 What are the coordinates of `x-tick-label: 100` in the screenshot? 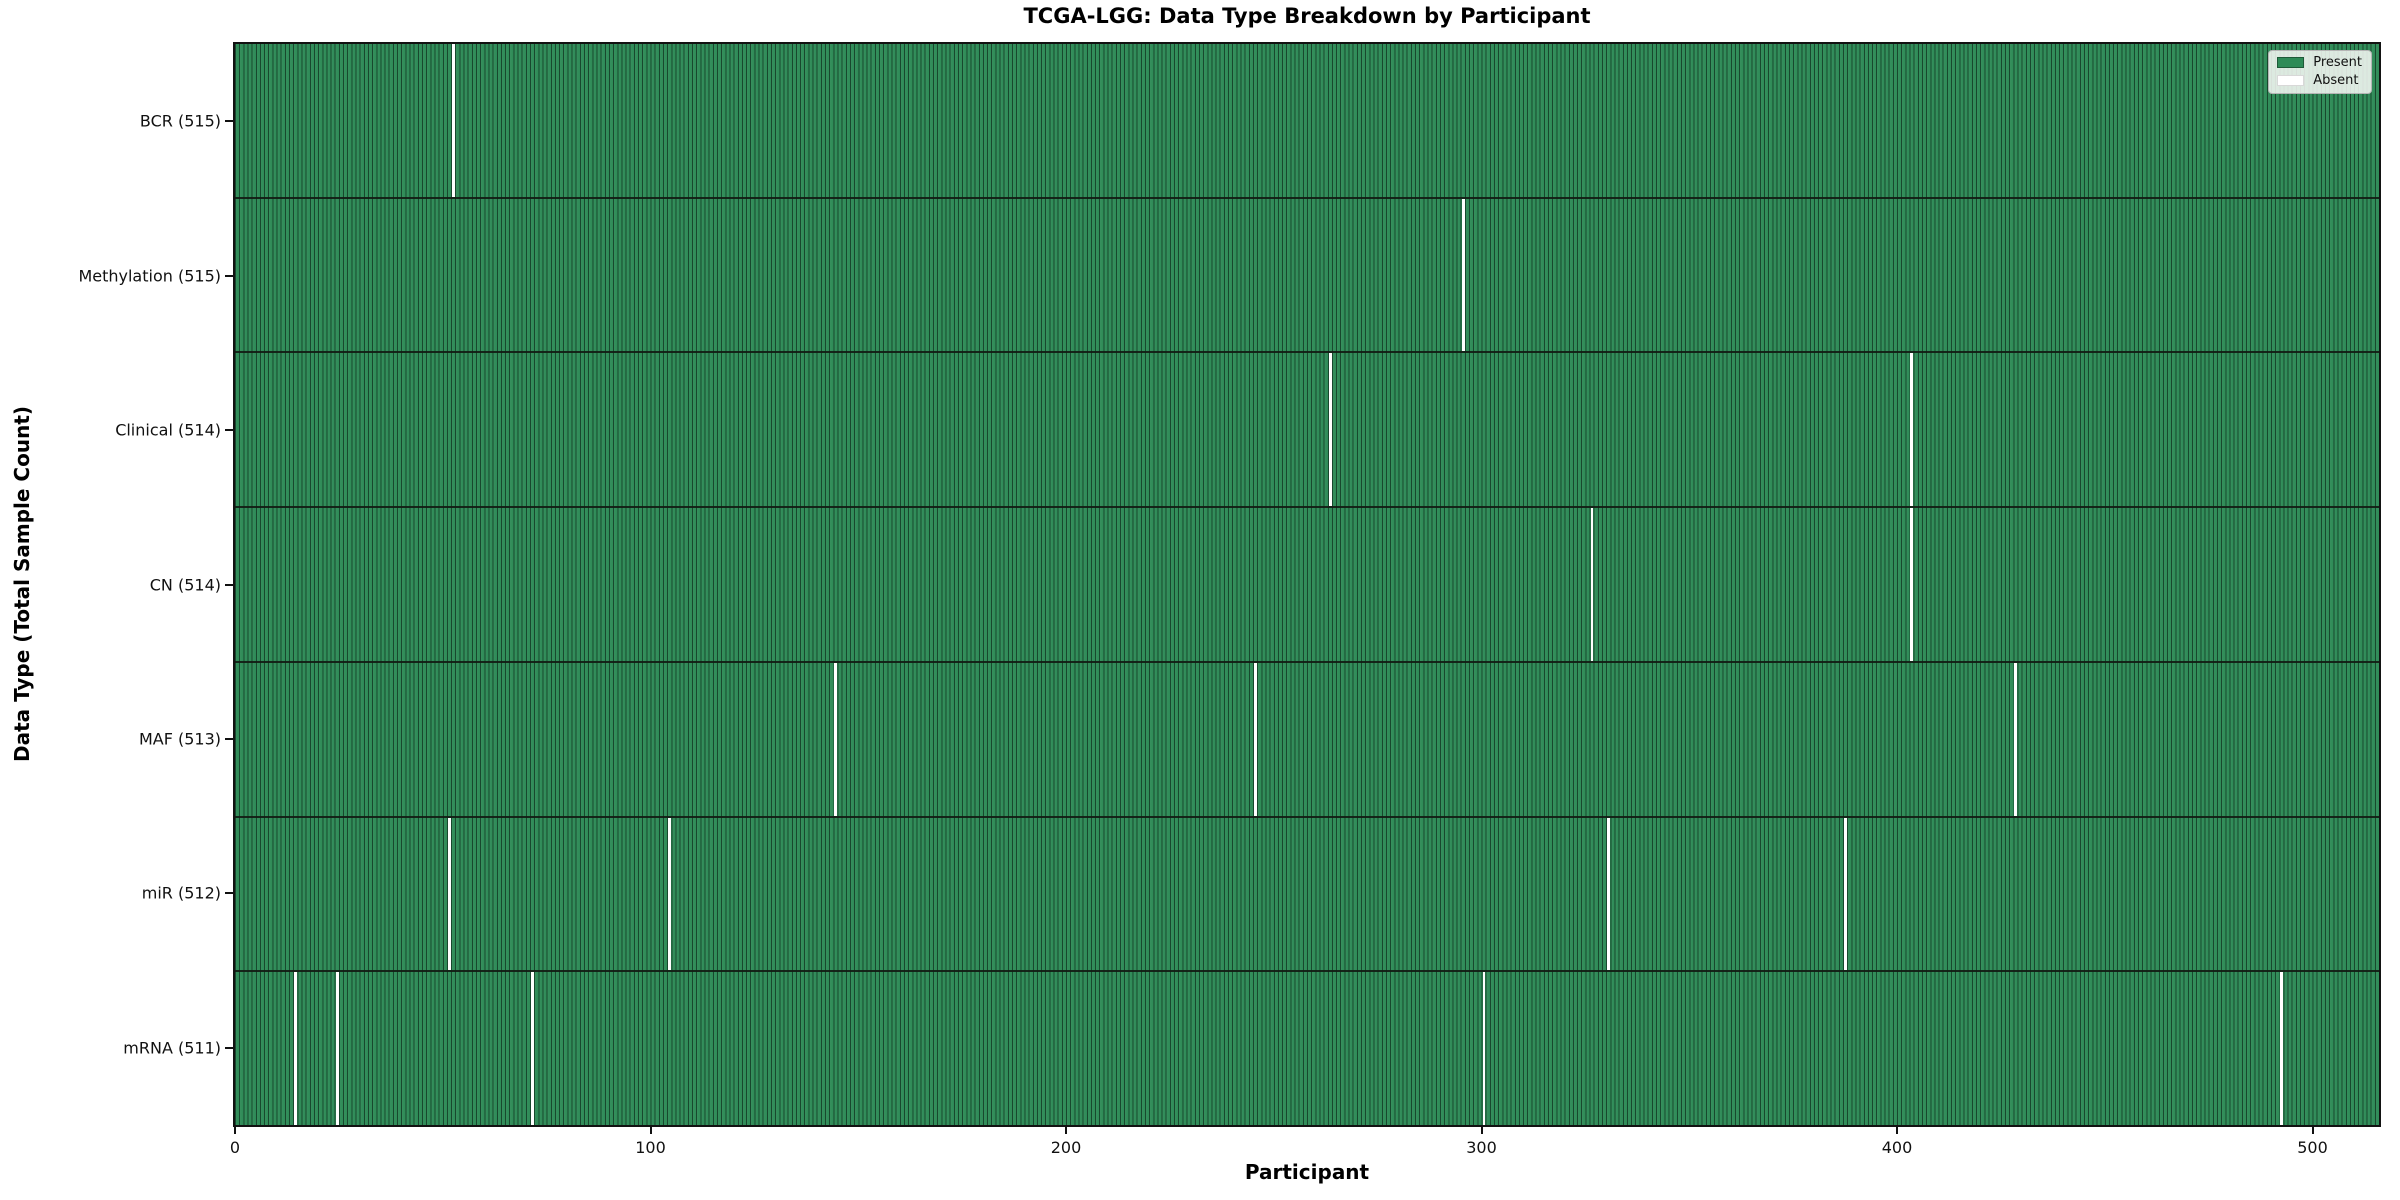 It's located at (650, 1147).